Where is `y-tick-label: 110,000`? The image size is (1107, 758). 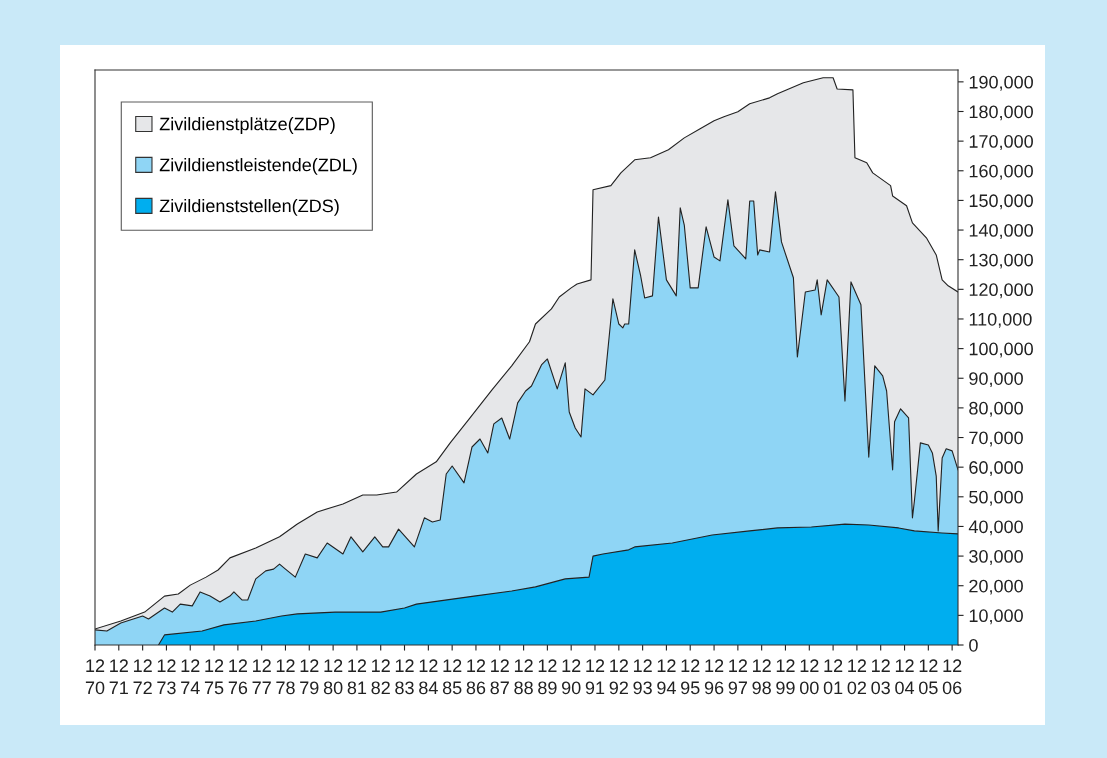 y-tick-label: 110,000 is located at coordinates (1000, 320).